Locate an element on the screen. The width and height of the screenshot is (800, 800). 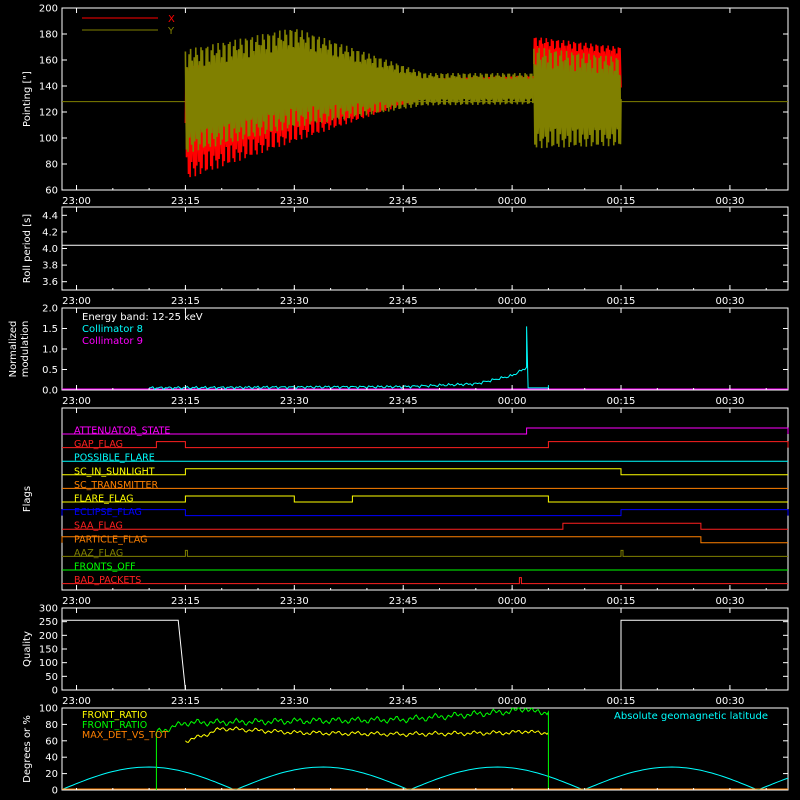
legend-label-y: Y is located at coordinates (171, 31).